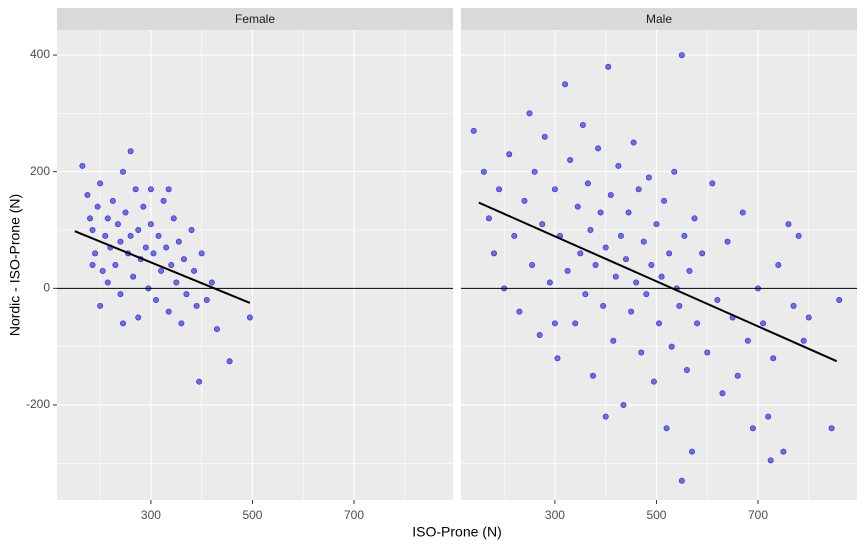  I want to click on strip-label: Female, so click(255, 19).